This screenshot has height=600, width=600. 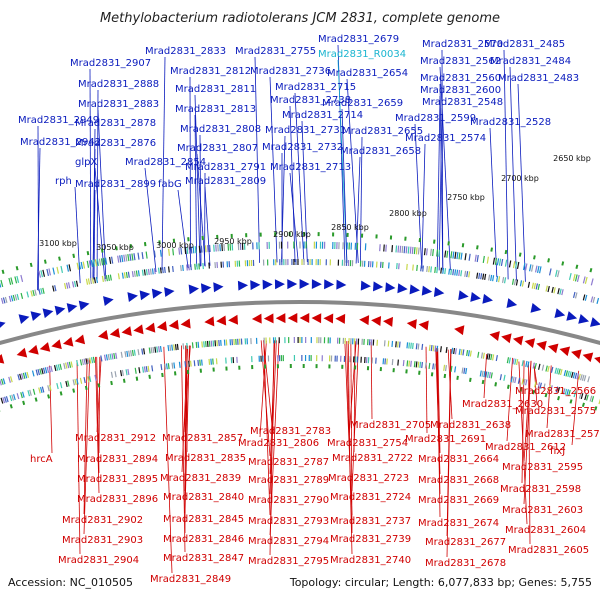 I want to click on forward-gene-label: Mrad2831_2570, so click(x=462, y=44).